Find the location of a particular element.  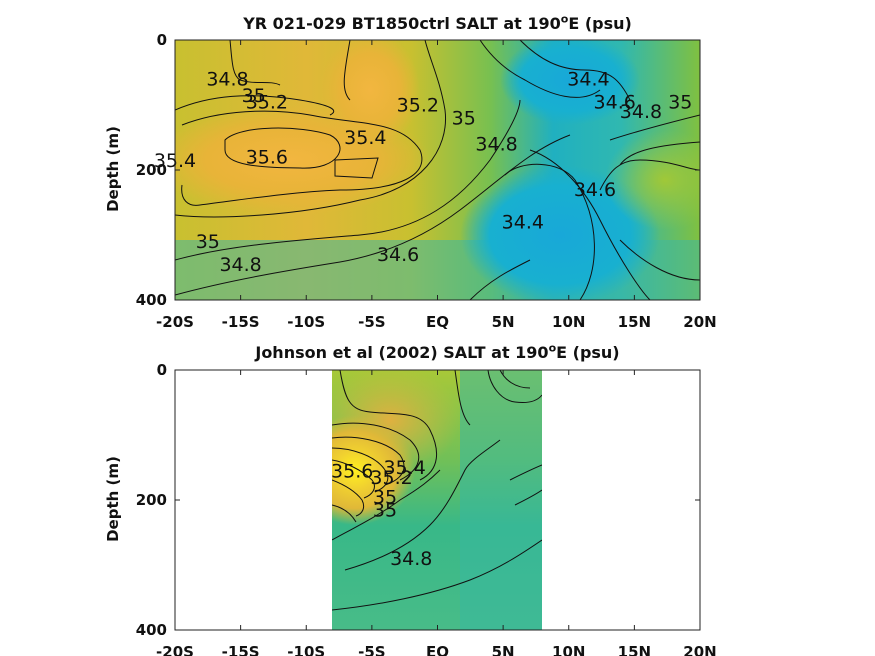

bottom-x-tick-label: EQ is located at coordinates (437, 649).